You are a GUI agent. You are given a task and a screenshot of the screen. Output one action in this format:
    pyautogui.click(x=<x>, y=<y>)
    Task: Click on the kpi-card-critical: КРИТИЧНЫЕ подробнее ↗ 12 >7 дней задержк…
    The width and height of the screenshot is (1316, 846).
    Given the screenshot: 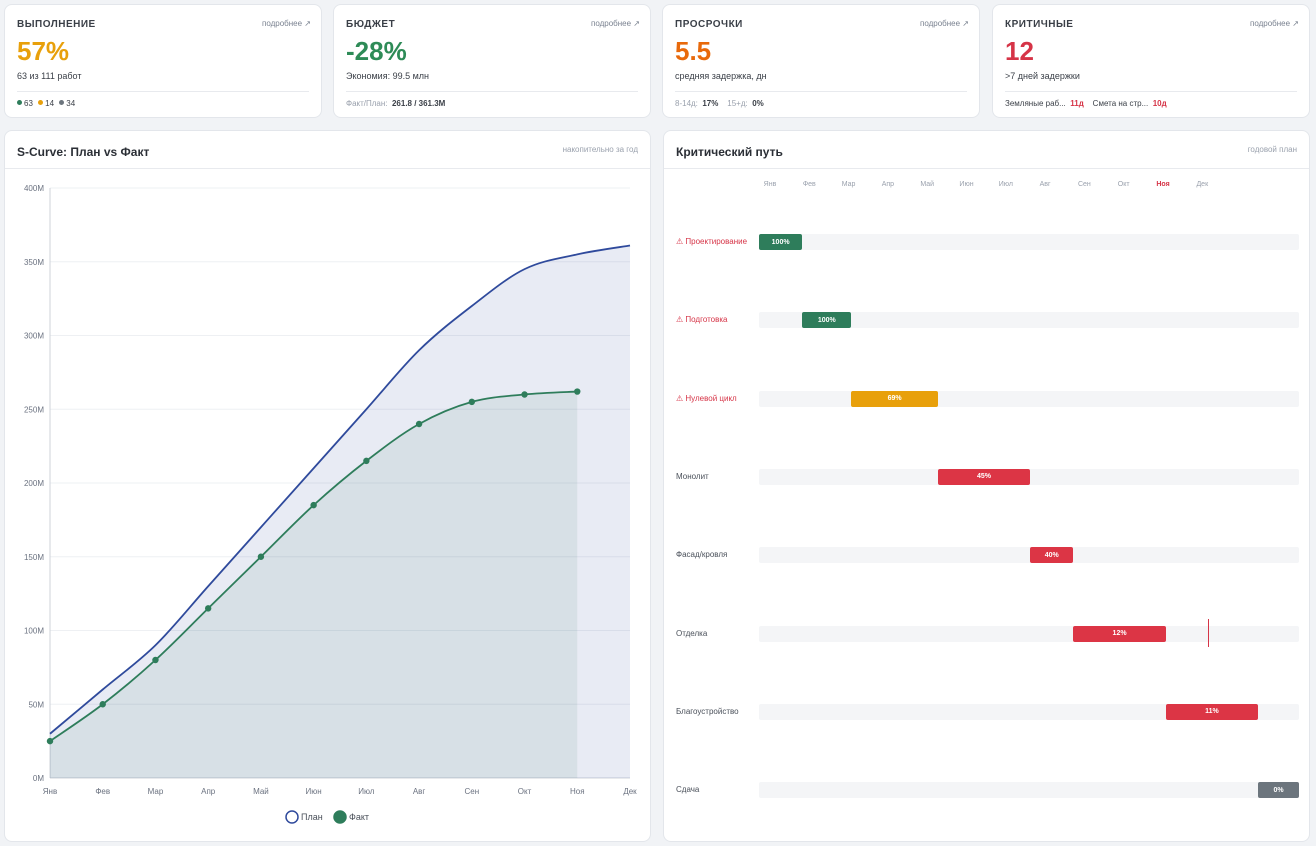 What is the action you would take?
    pyautogui.click(x=1151, y=61)
    